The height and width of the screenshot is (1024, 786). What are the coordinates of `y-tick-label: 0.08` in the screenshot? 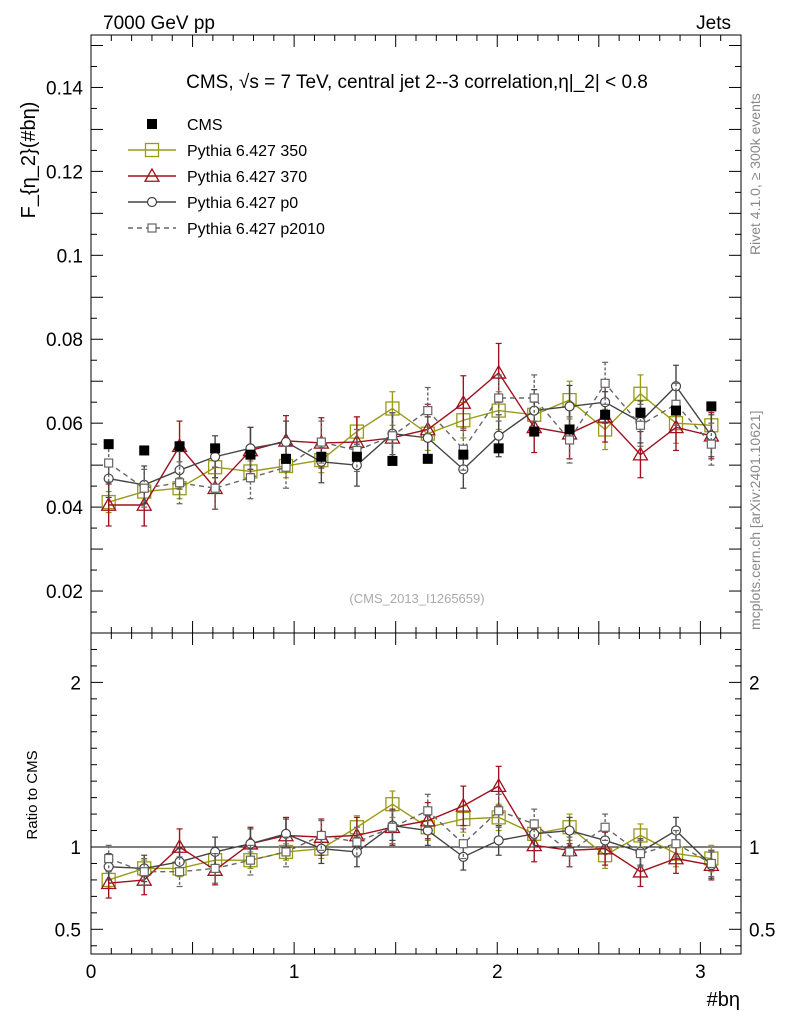 It's located at (64, 340).